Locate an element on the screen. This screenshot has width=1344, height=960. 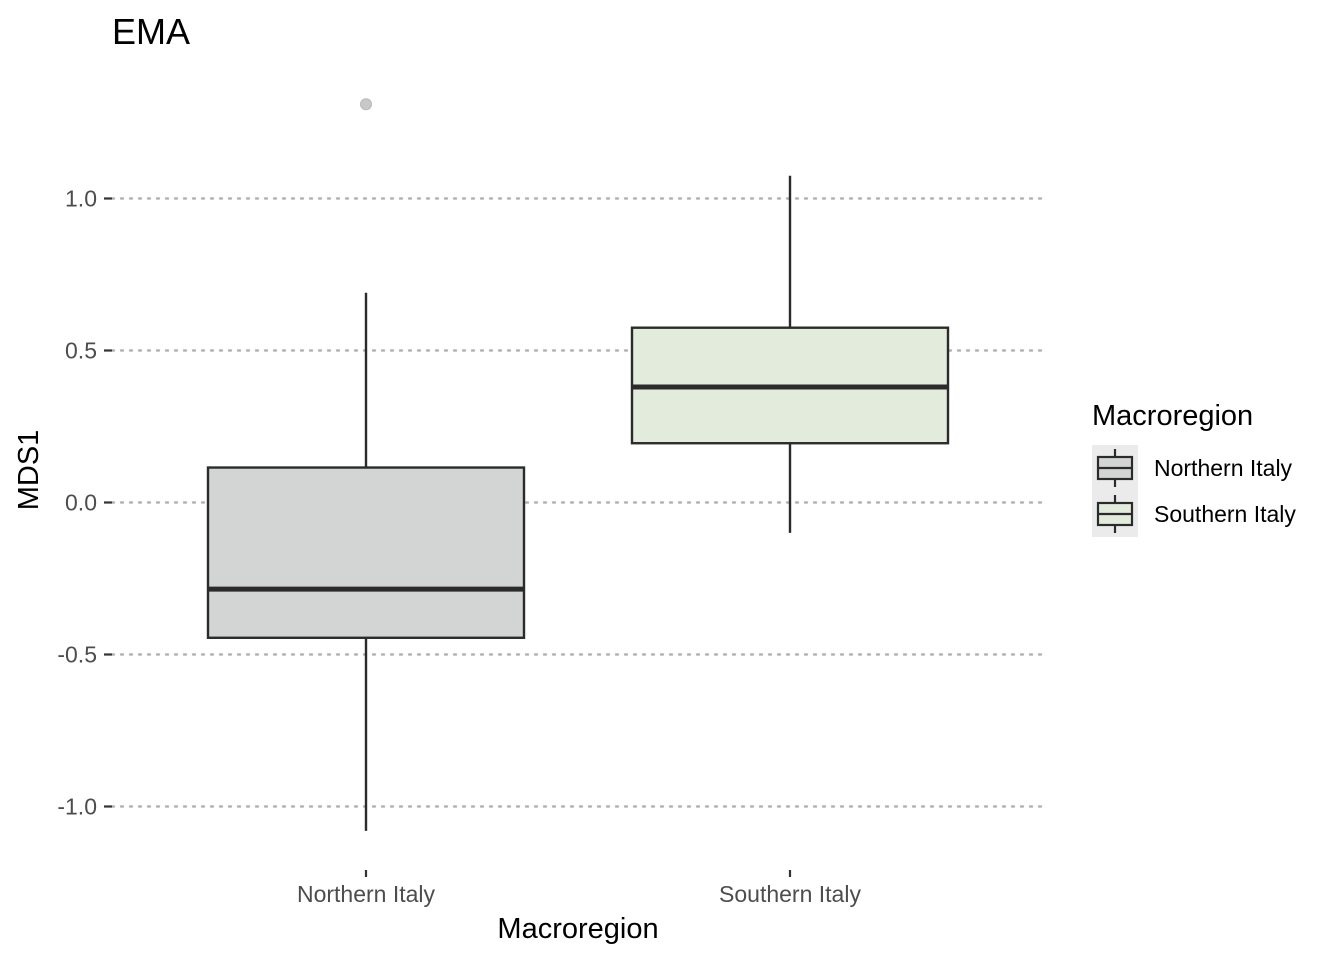
box-iqr is located at coordinates (366, 552).